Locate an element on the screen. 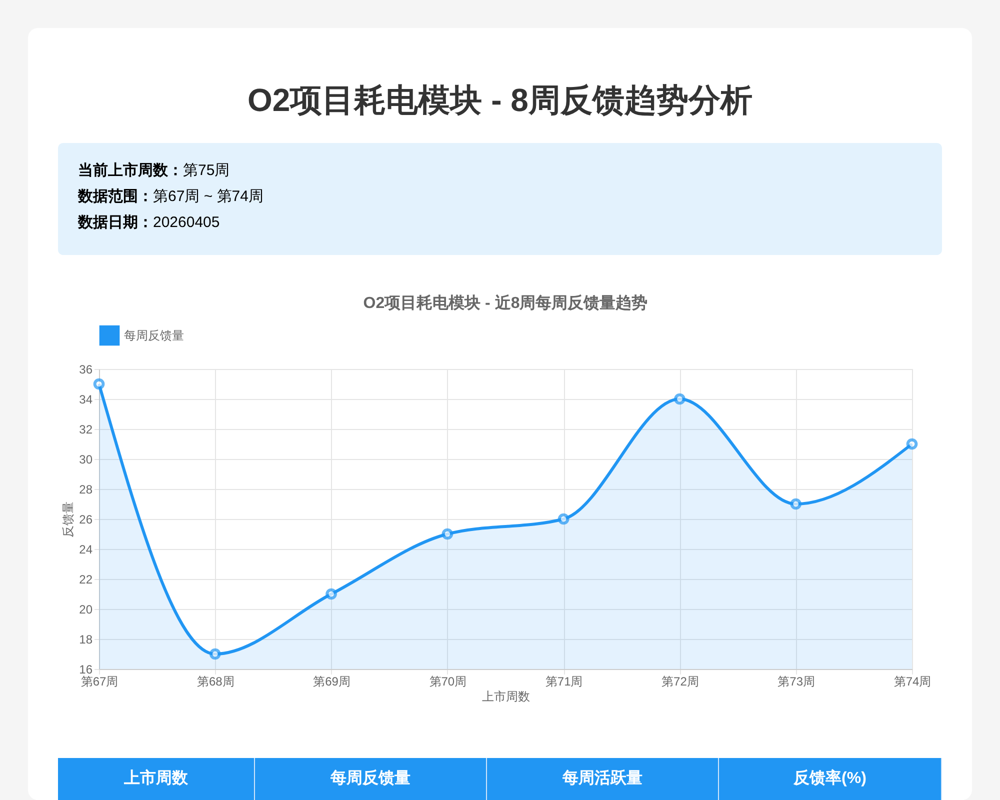 This screenshot has height=800, width=1000. x-axis-title: 上市周数 is located at coordinates (506, 697).